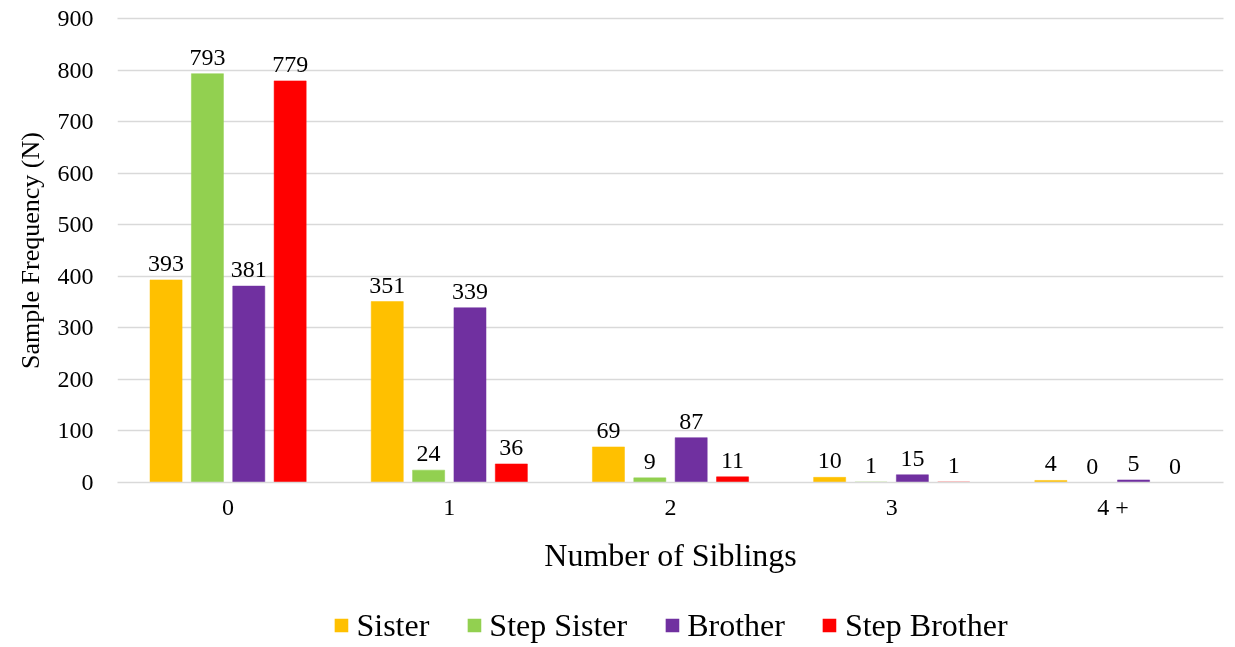 The height and width of the screenshot is (647, 1235). I want to click on data-label: 69, so click(608, 429).